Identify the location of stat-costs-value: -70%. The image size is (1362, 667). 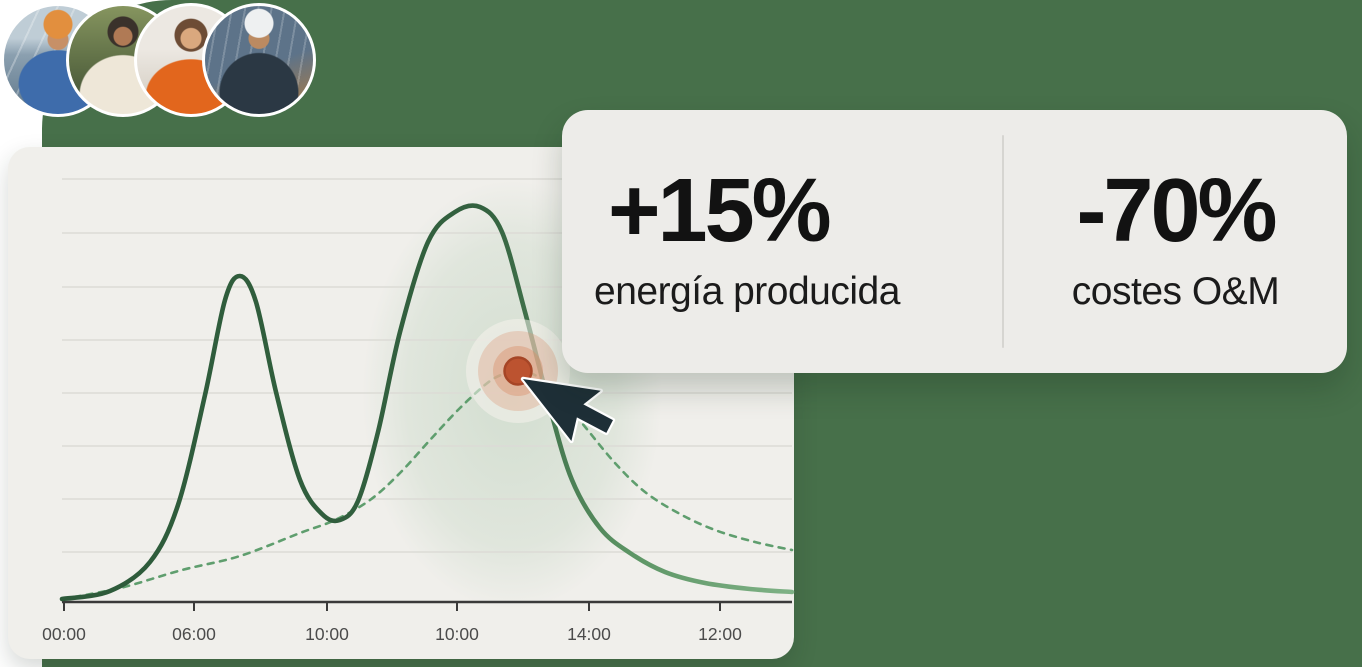
(1176, 210).